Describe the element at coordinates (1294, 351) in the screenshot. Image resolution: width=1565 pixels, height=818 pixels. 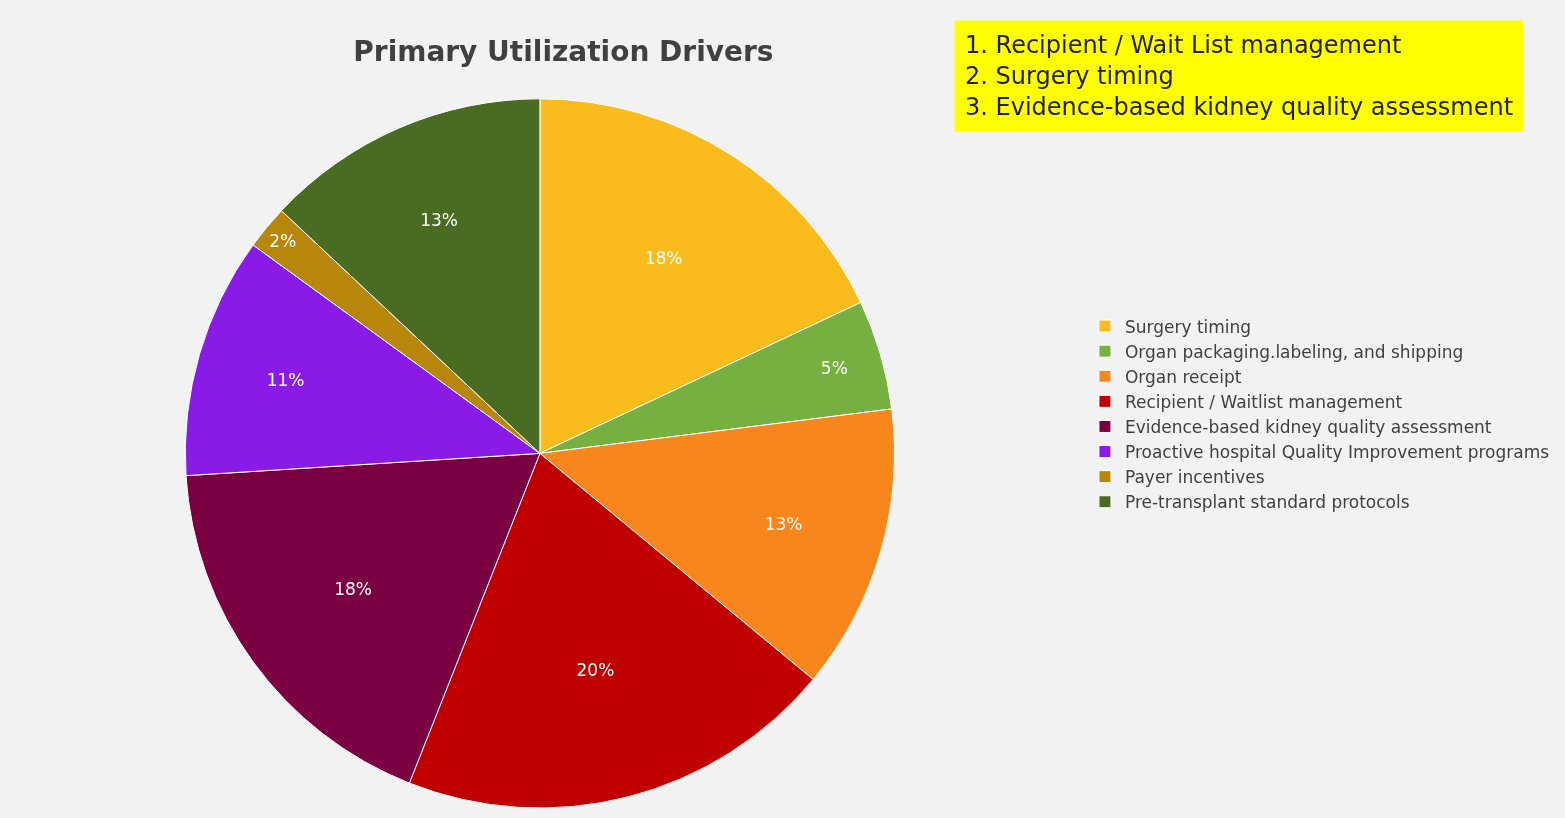
I see `legend-label: Organ packaging.labeling, and shipping` at that location.